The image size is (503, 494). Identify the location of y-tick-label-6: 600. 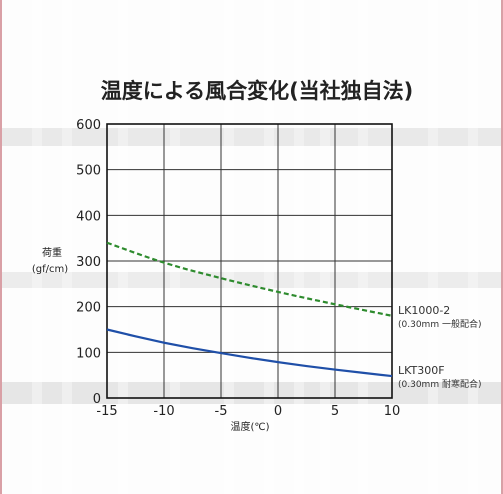
(88, 125).